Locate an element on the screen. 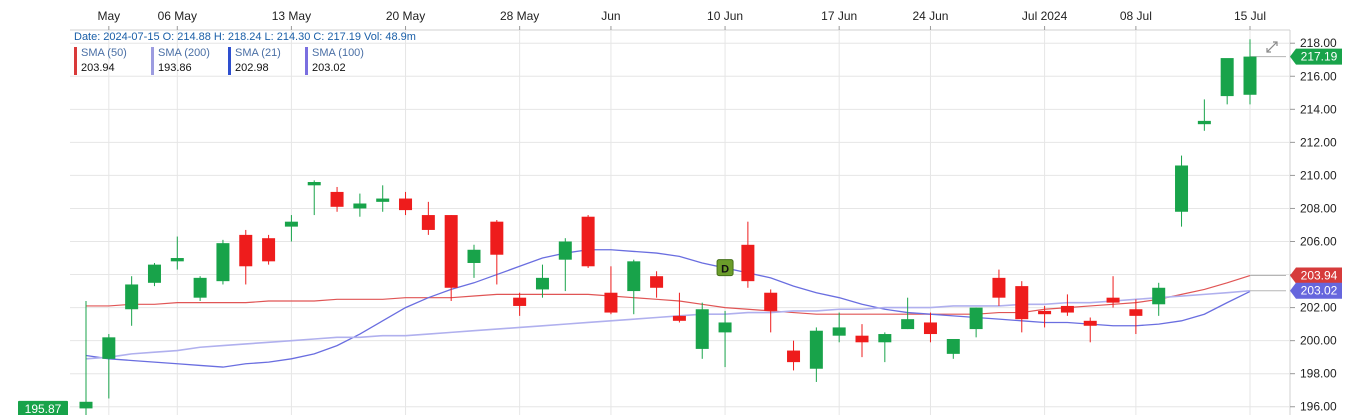 The height and width of the screenshot is (415, 1354). sma-legend-item: SMA (50) 203.94 is located at coordinates (112, 61).